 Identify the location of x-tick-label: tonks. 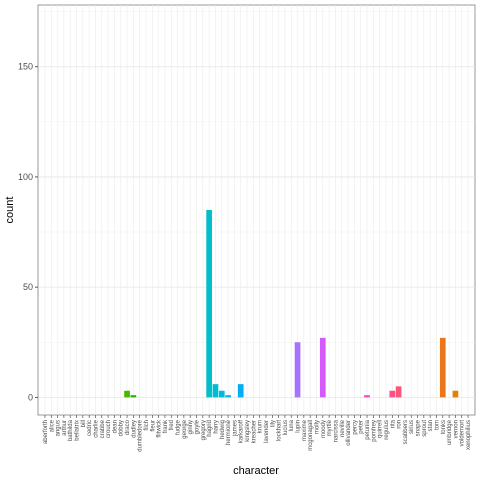
(444, 427).